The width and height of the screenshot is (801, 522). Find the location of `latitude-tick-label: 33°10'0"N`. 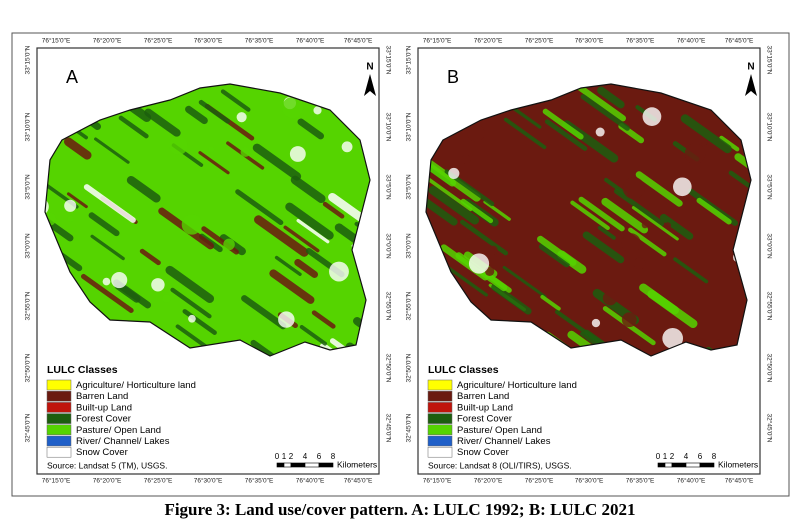

latitude-tick-label: 33°10'0"N is located at coordinates (769, 127).